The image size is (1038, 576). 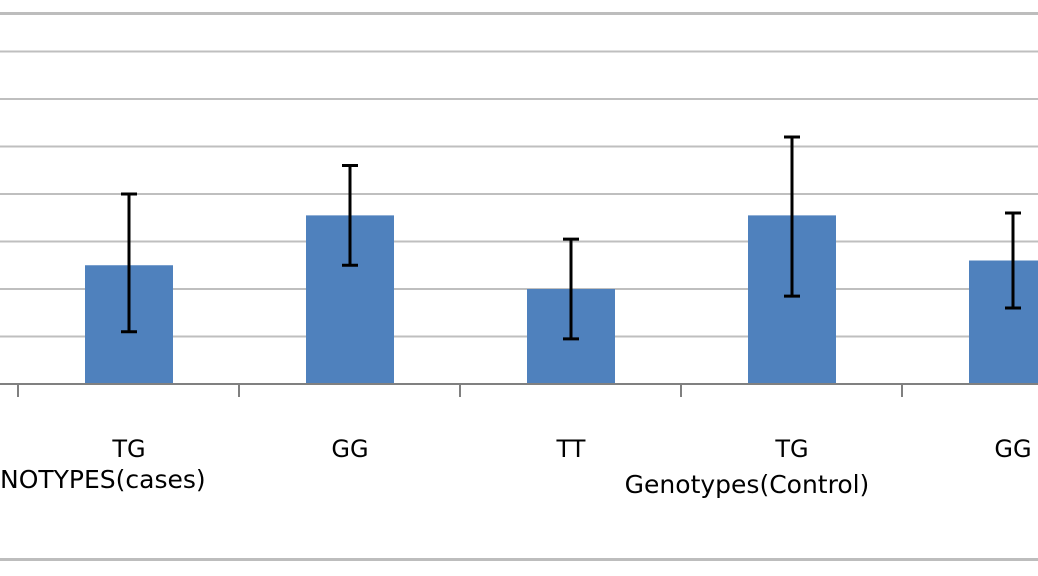 What do you see at coordinates (434, 482) in the screenshot?
I see `group-labels: NOTYPES(cases) Genotypes(Control)` at bounding box center [434, 482].